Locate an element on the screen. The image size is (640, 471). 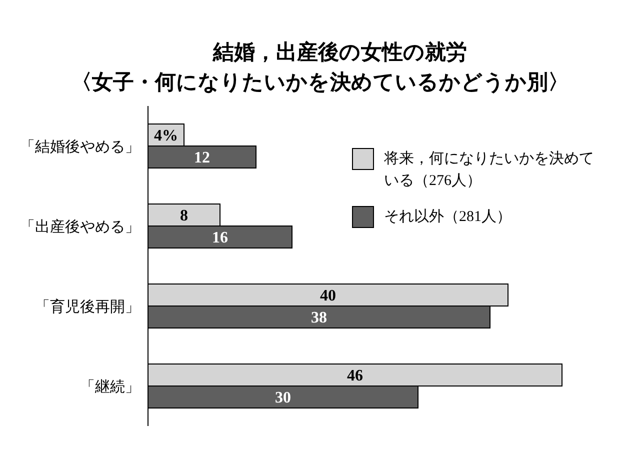
data-label: 38 is located at coordinates (319, 318).